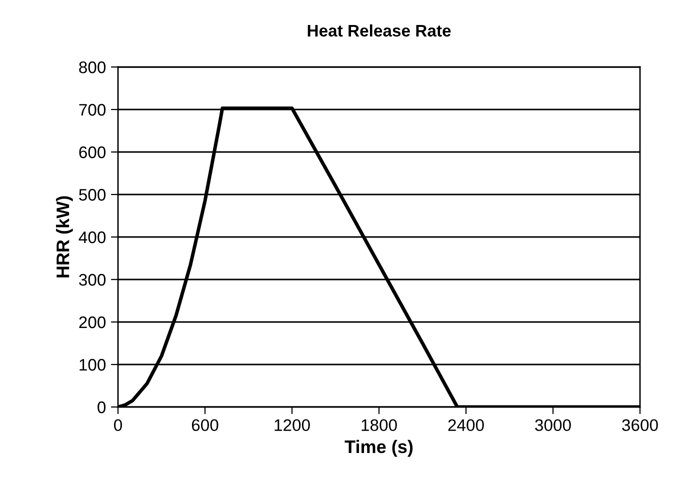 This screenshot has width=681, height=491. What do you see at coordinates (92, 322) in the screenshot?
I see `y-tick-label: 200` at bounding box center [92, 322].